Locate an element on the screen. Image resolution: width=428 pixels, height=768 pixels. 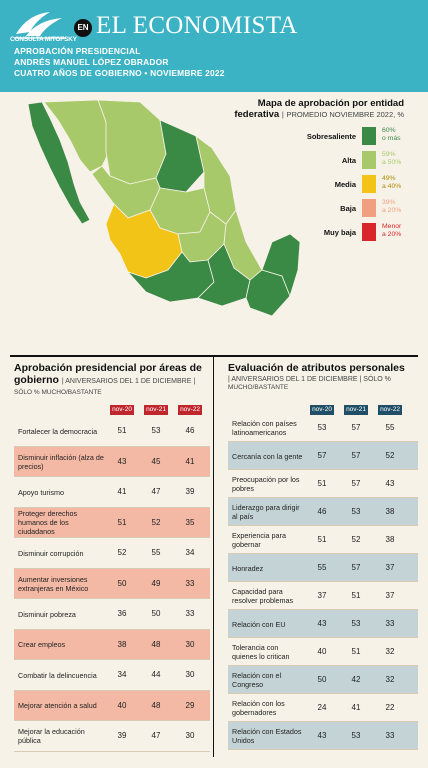
subheading-line-3: CUATRO AÑOS DE GOBIERNO • NOVIEMBRE 2022 is located at coordinates (119, 73).